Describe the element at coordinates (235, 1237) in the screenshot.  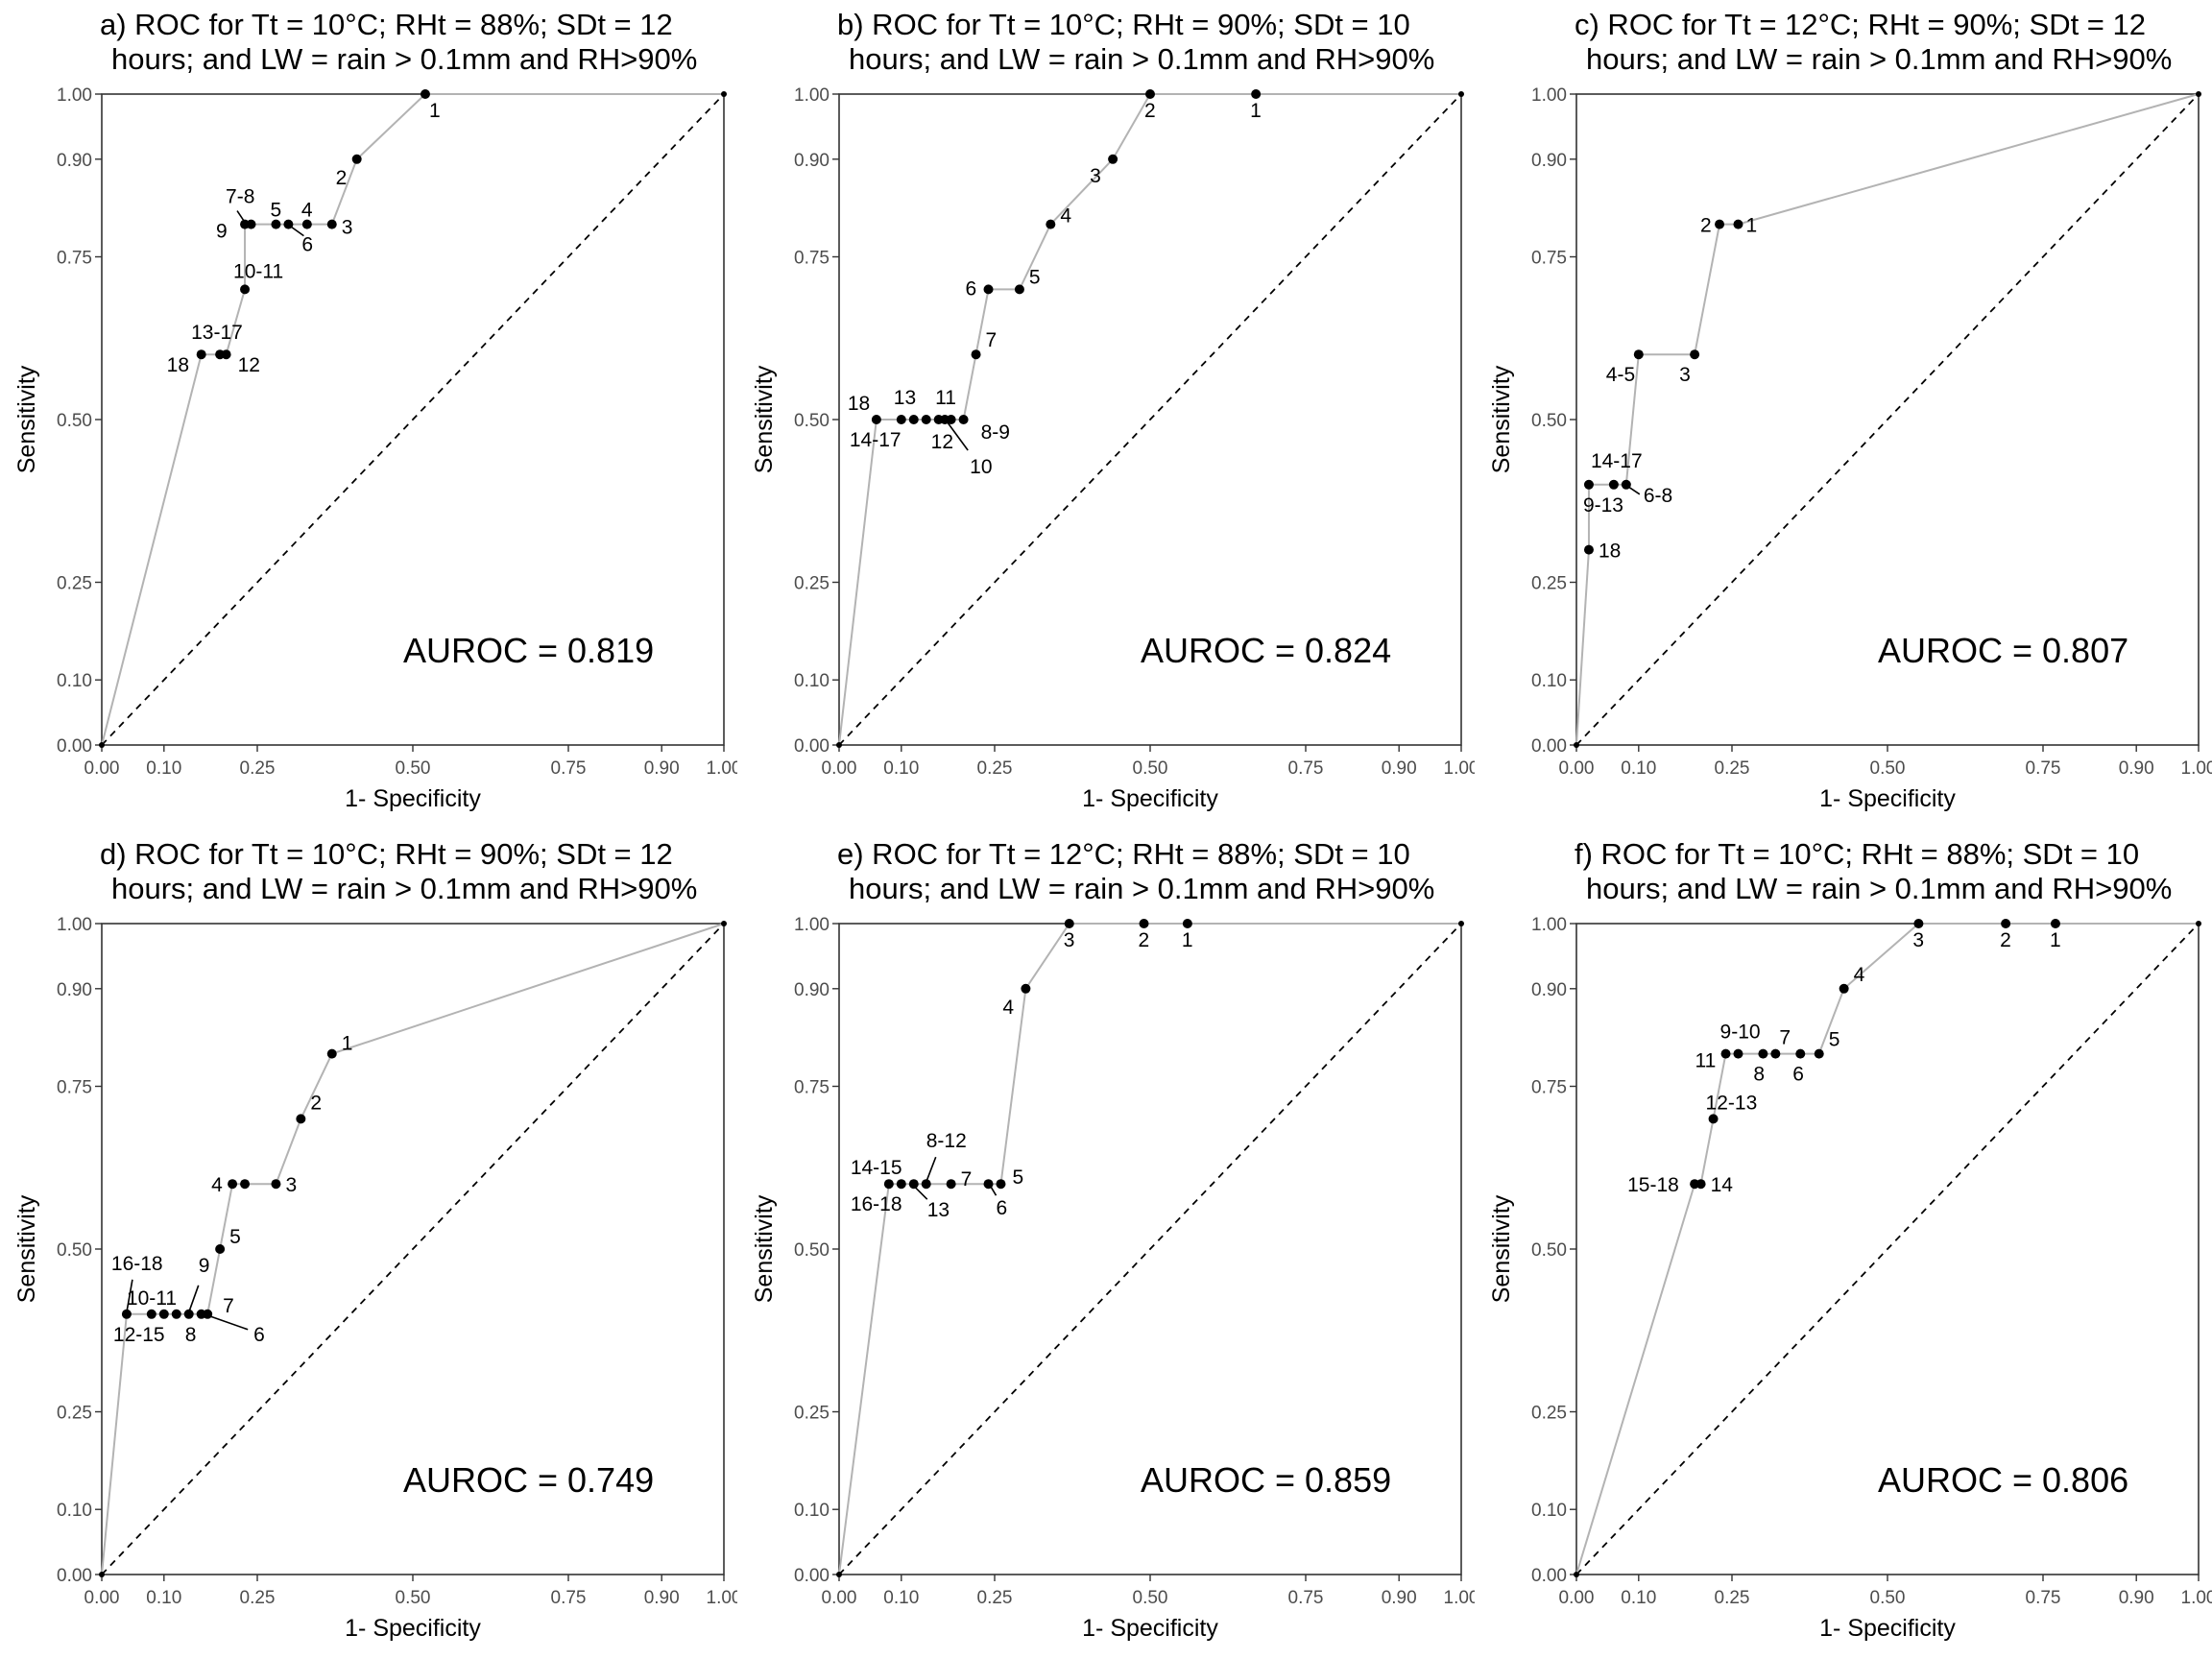
I see `point-label: 5` at that location.